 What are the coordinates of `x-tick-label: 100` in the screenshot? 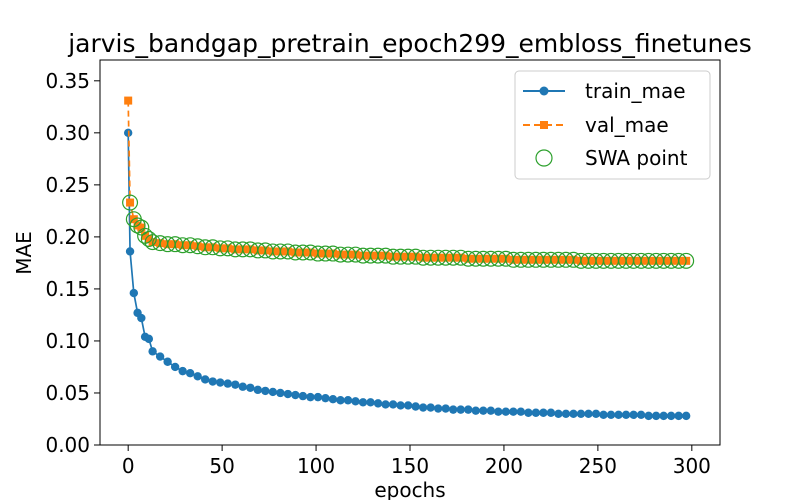 It's located at (316, 466).